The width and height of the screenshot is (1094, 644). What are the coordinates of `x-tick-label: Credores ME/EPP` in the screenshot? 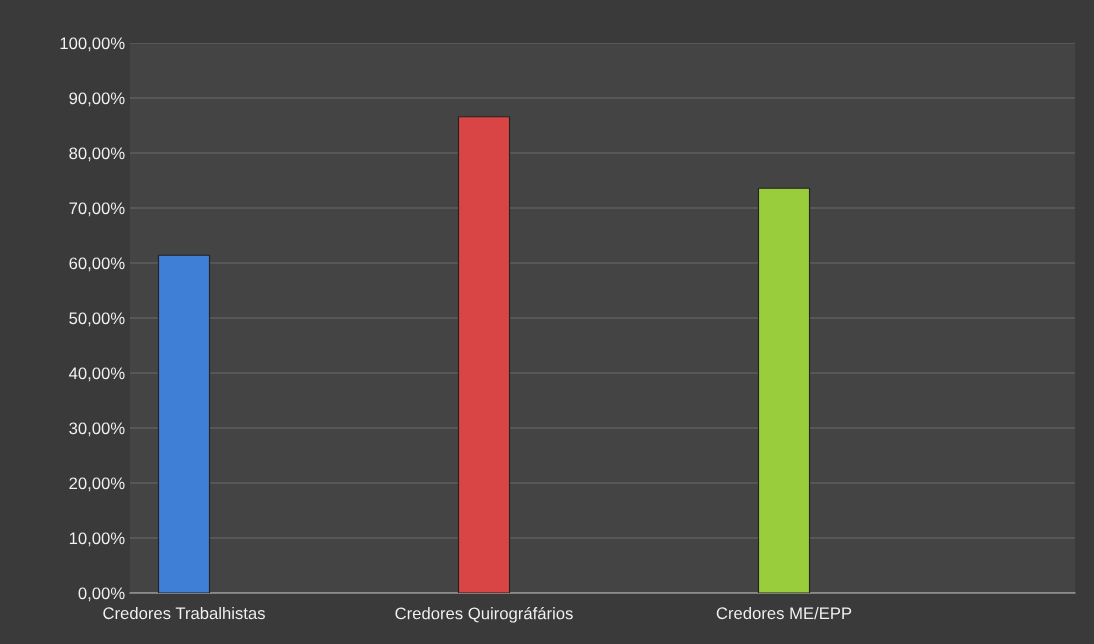 It's located at (784, 613).